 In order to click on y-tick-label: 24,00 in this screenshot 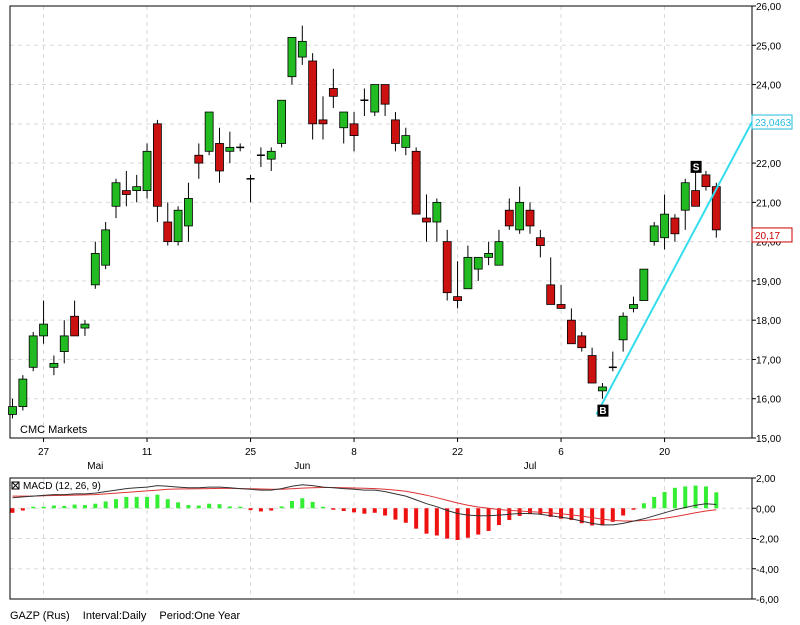, I will do `click(768, 86)`.